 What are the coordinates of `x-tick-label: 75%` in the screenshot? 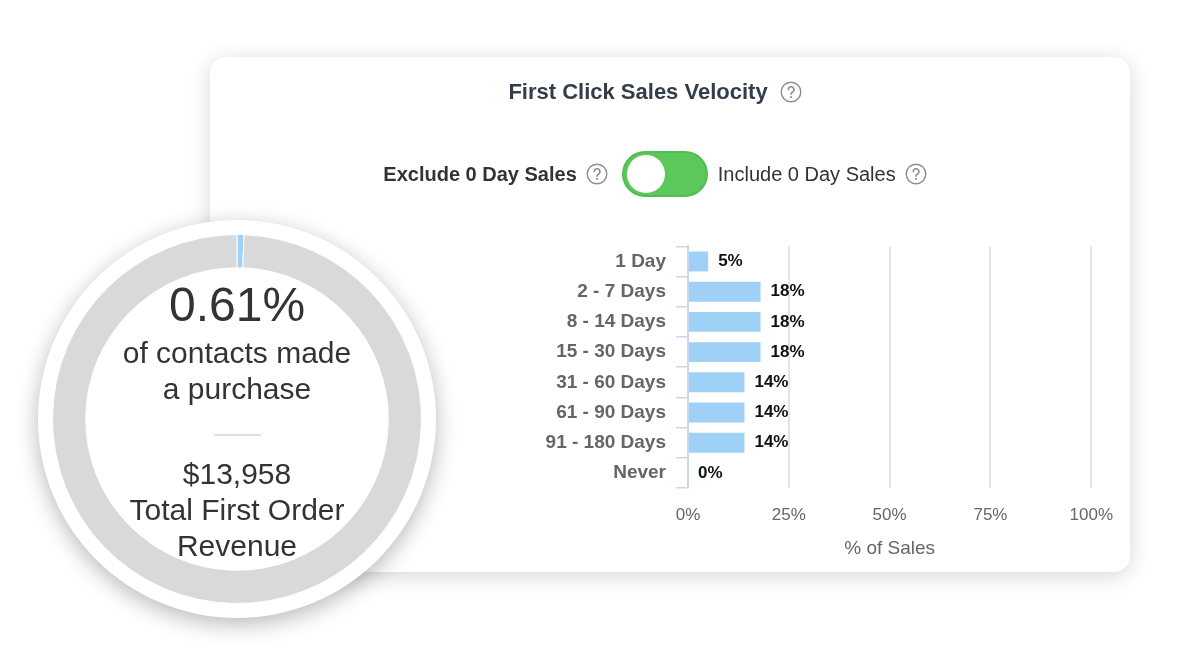 It's located at (990, 514).